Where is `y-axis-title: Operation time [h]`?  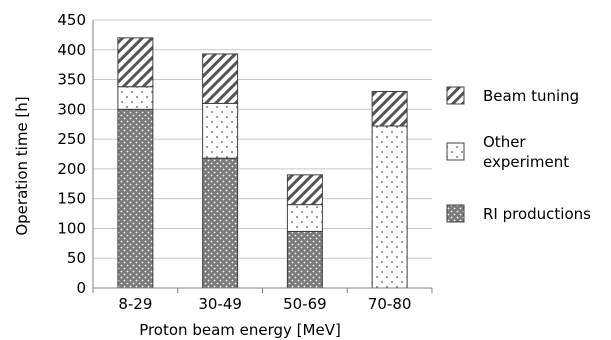
y-axis-title: Operation time [h] is located at coordinates (22, 165).